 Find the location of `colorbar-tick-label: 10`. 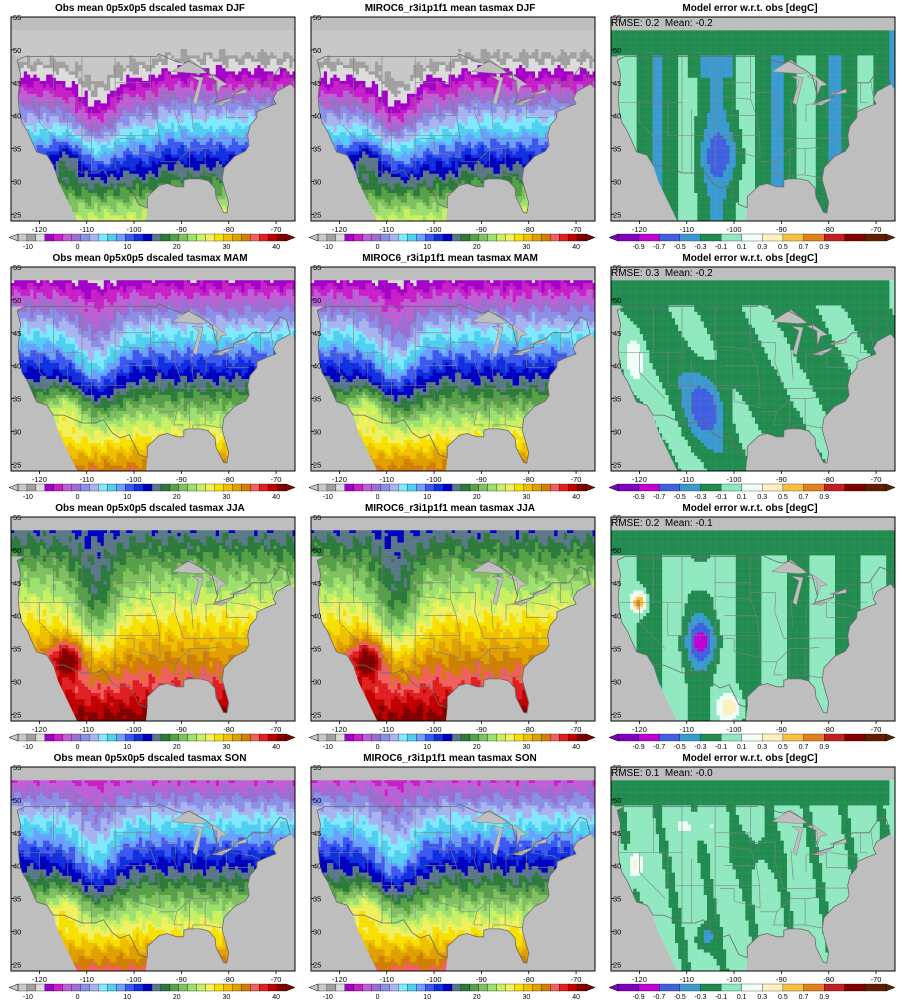

colorbar-tick-label: 10 is located at coordinates (427, 997).